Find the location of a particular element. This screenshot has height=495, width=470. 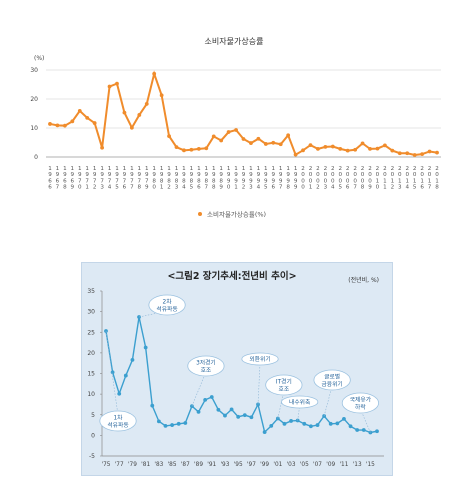

x-tick-label: '91 is located at coordinates (211, 465).